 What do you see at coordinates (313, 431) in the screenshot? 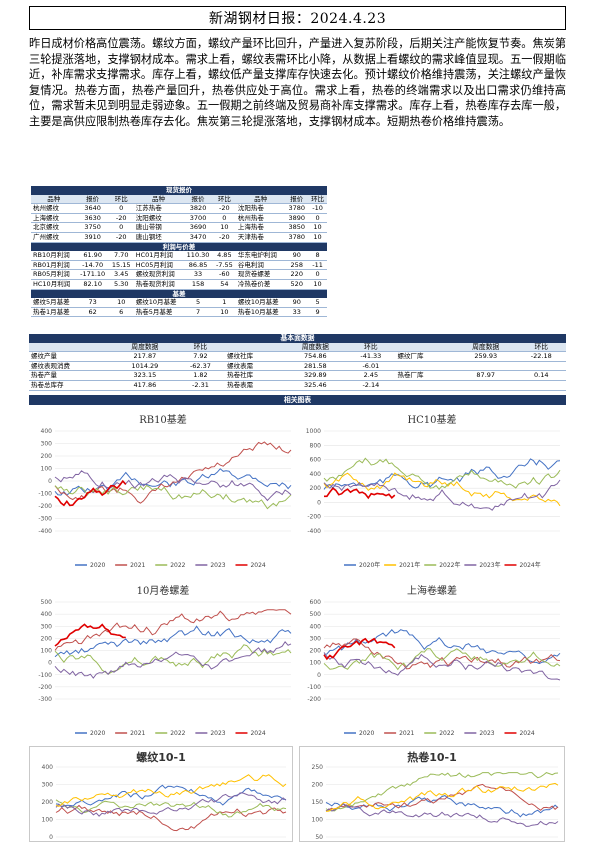
I see `y-tick-label: 1000` at bounding box center [313, 431].